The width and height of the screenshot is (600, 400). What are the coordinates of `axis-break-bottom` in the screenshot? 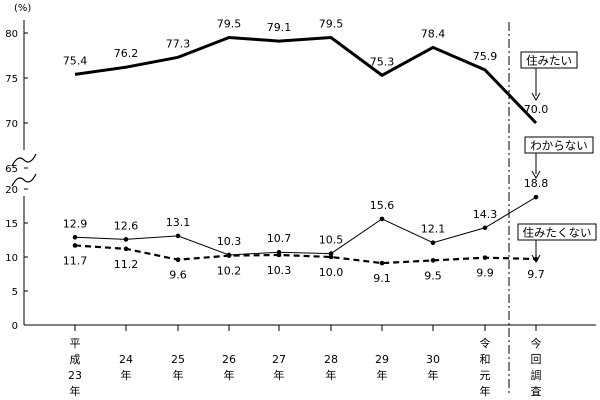 It's located at (24, 180).